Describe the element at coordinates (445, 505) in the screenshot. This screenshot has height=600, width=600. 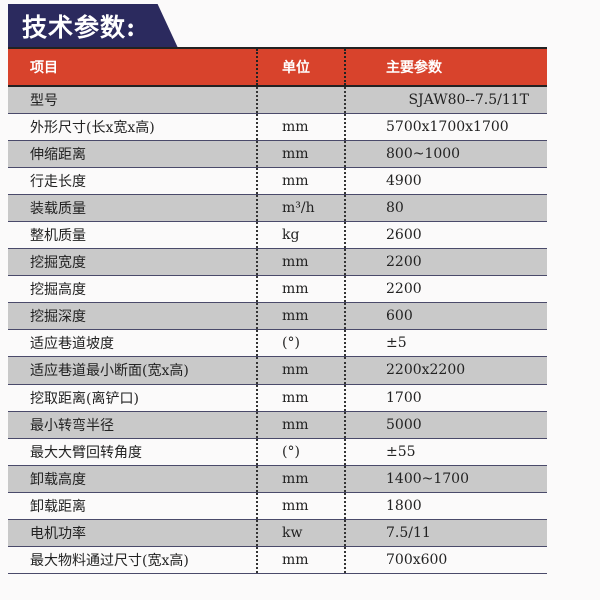
I see `cell-value: 1800` at that location.